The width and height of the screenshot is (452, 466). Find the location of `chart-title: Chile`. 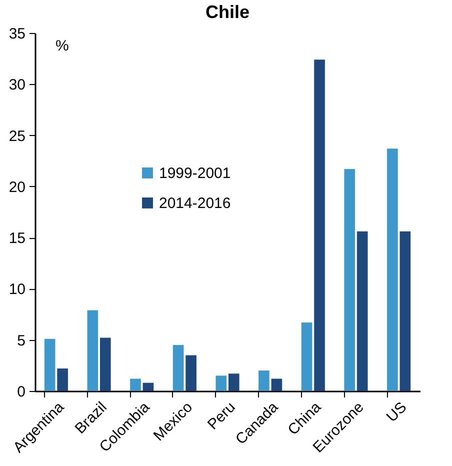

chart-title: Chile is located at coordinates (227, 12).